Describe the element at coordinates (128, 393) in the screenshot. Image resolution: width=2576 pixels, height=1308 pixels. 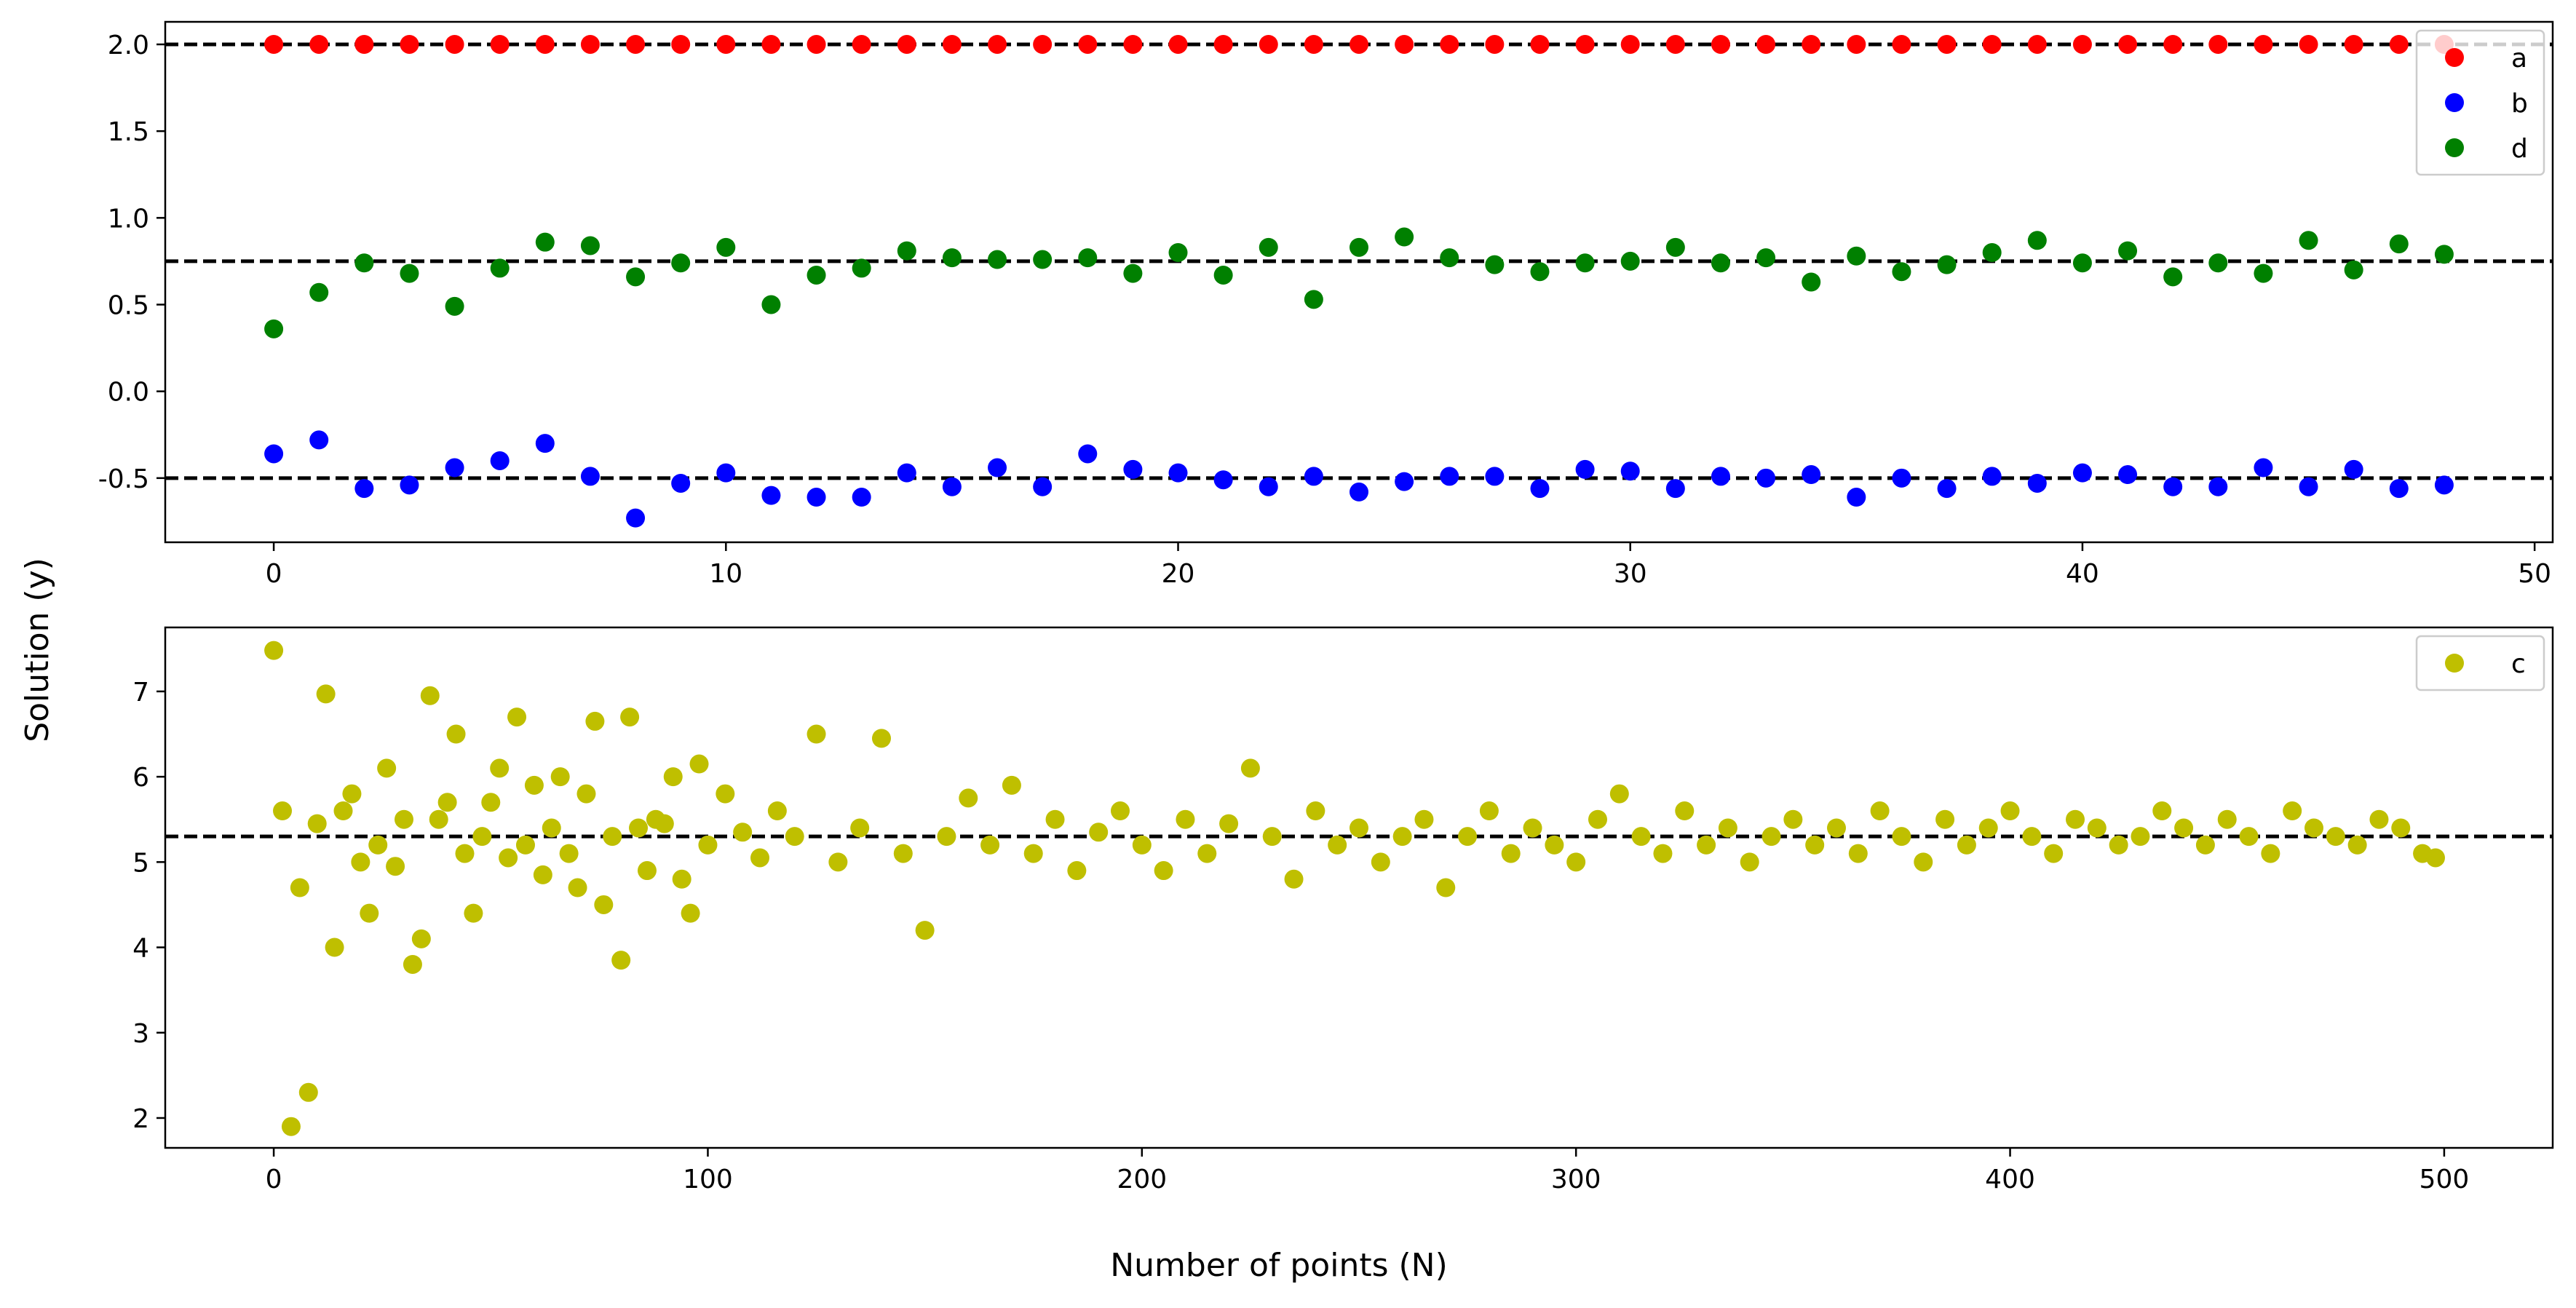
I see `y-tick-label: 0.0` at that location.